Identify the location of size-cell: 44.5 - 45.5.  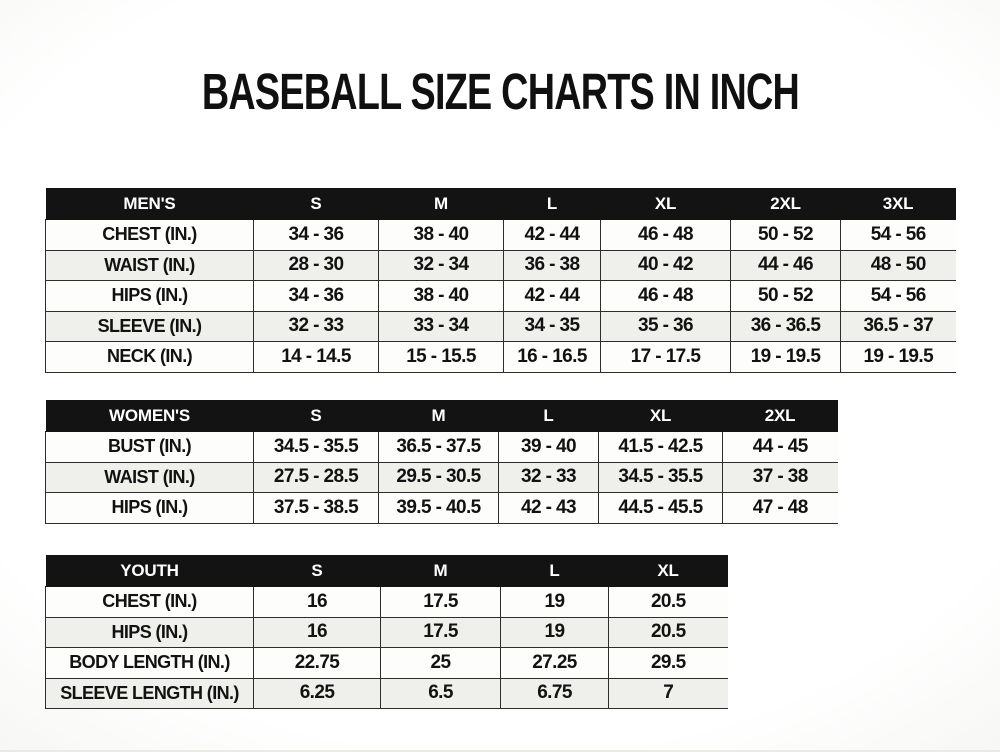
(660, 508).